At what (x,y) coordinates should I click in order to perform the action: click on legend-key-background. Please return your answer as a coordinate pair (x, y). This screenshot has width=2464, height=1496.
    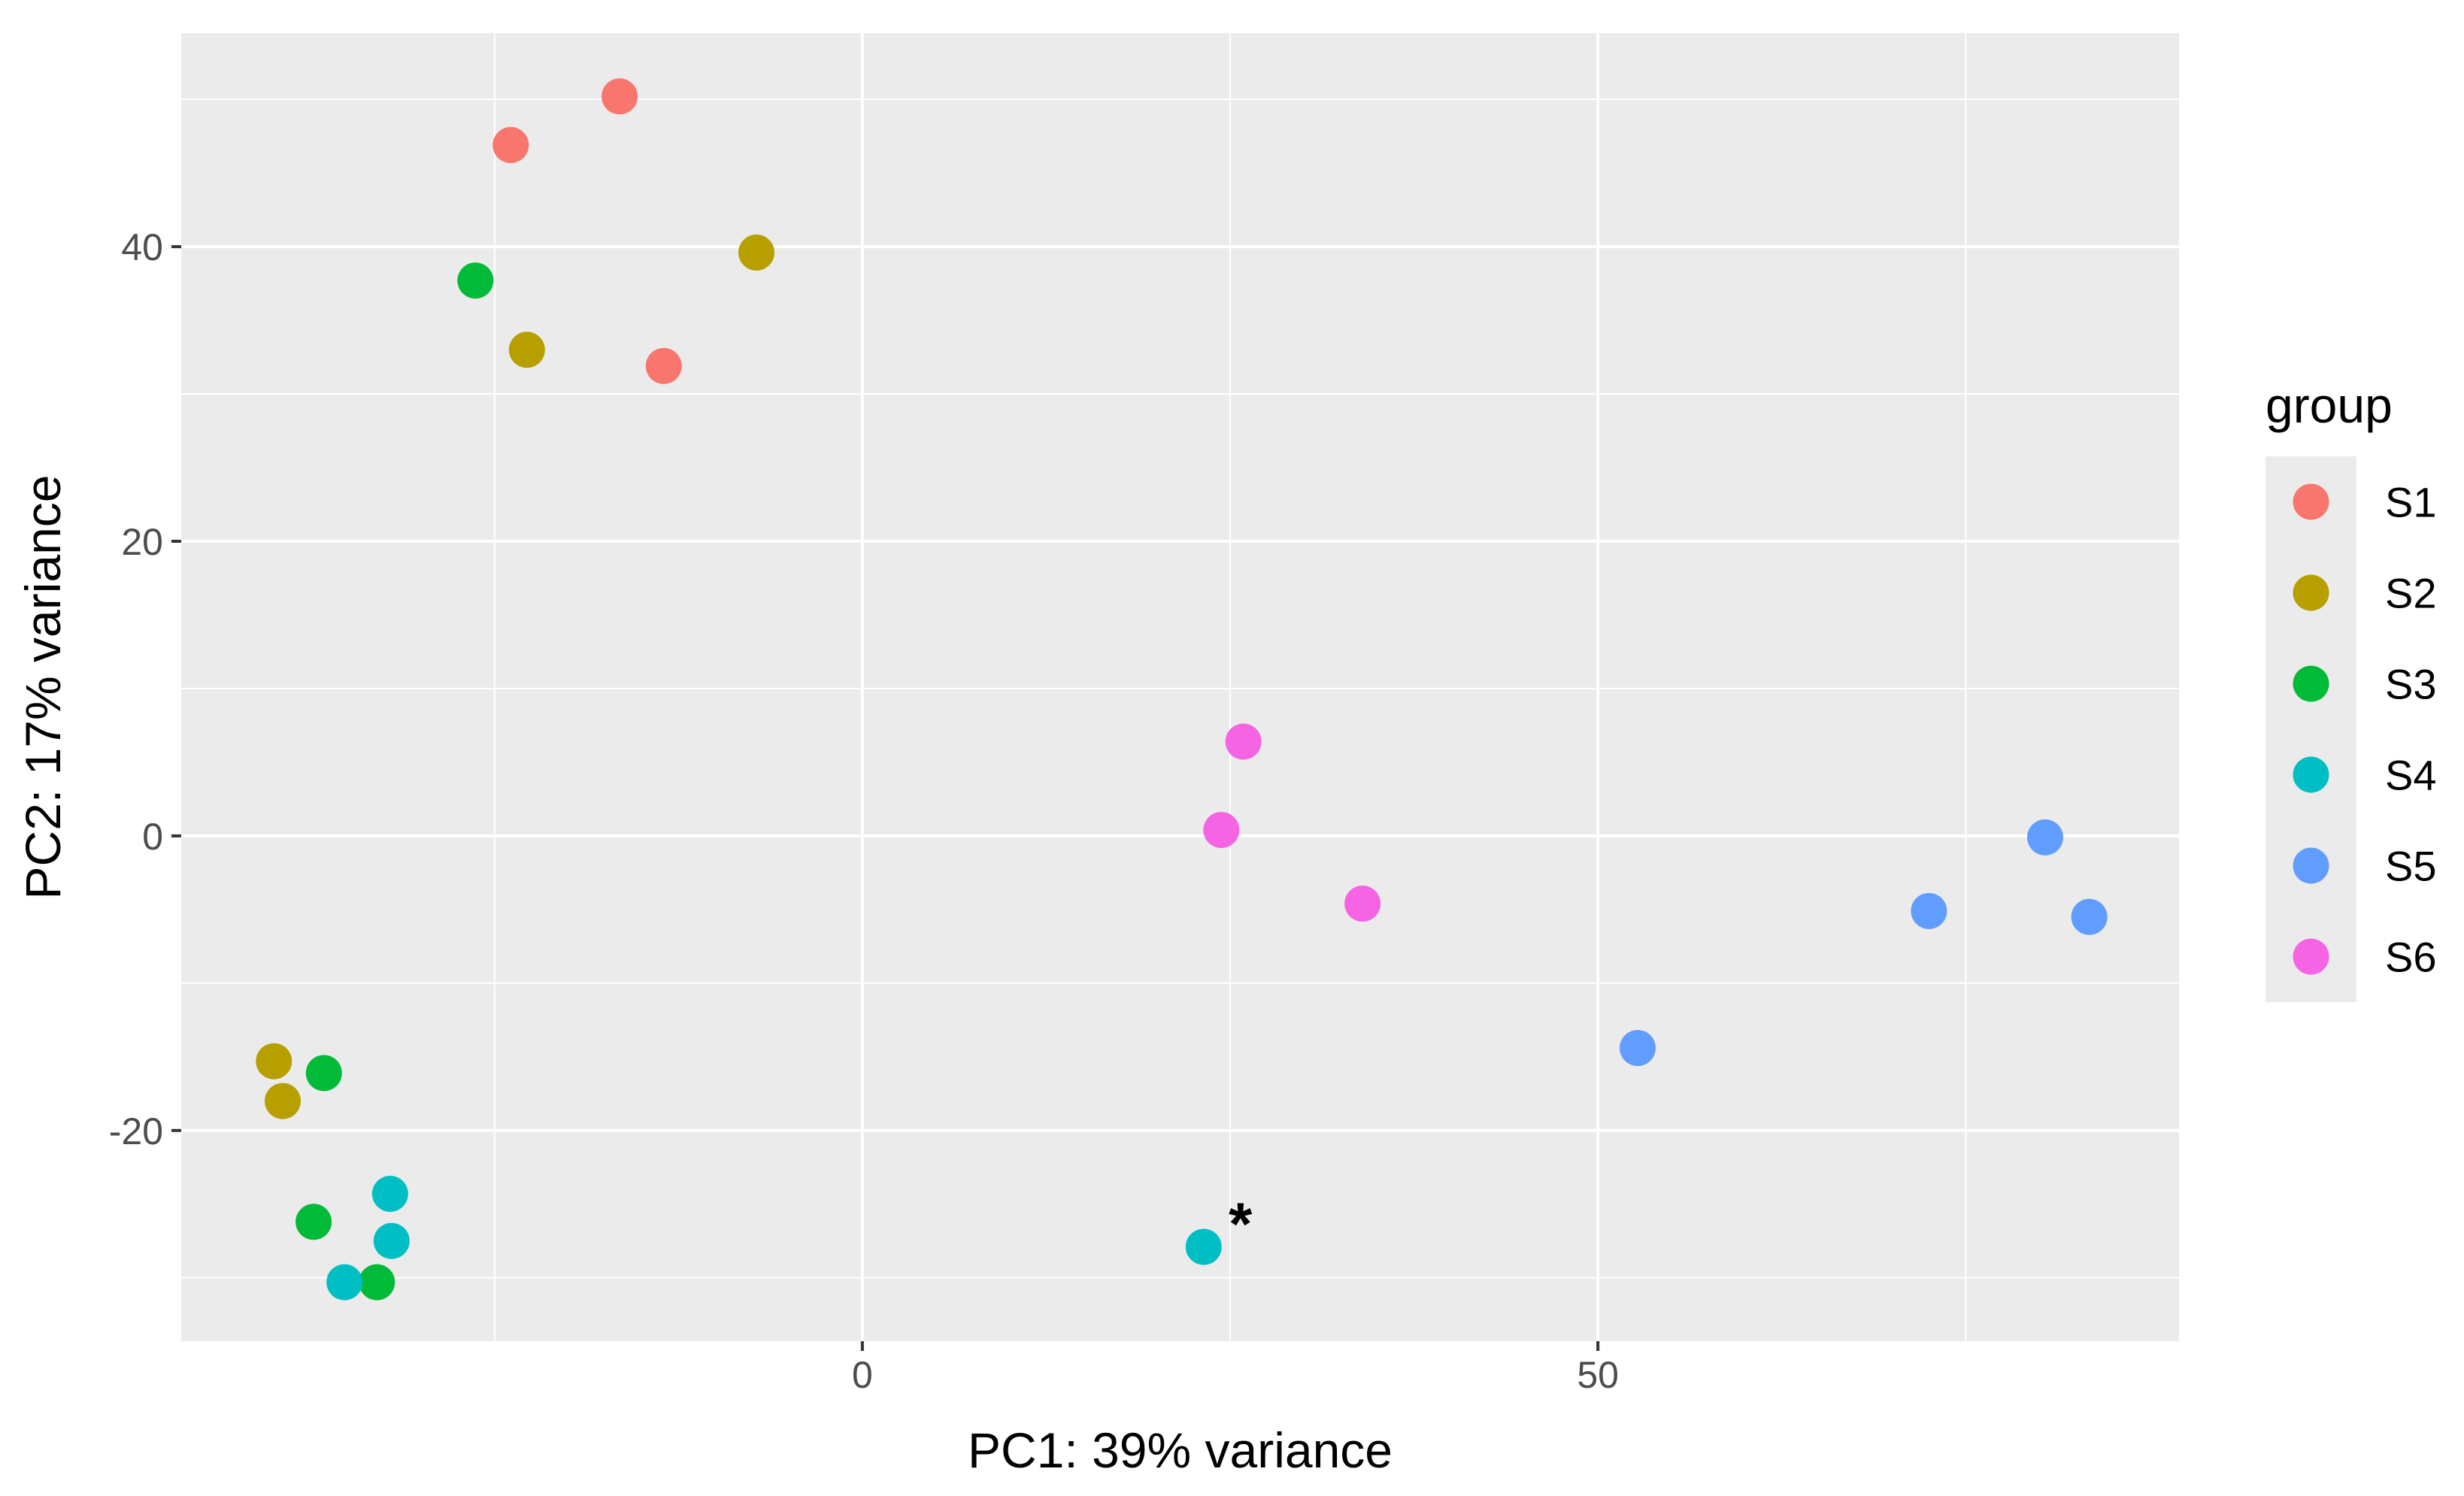
    Looking at the image, I should click on (2310, 729).